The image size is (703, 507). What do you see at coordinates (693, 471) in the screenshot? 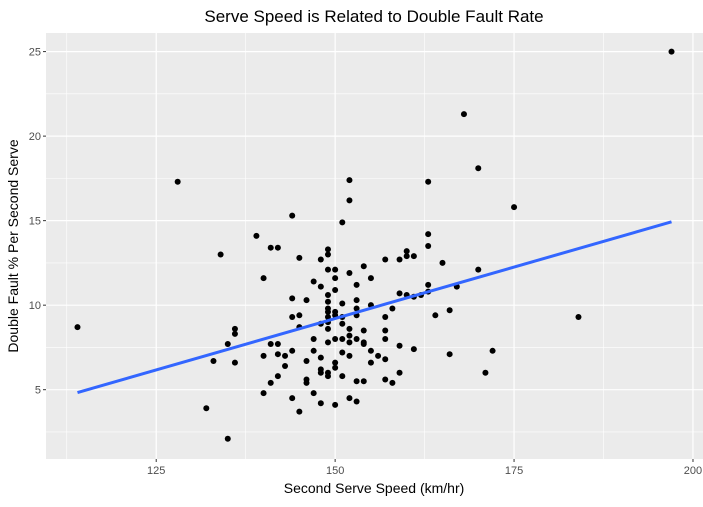
I see `x-tick-label: 200` at bounding box center [693, 471].